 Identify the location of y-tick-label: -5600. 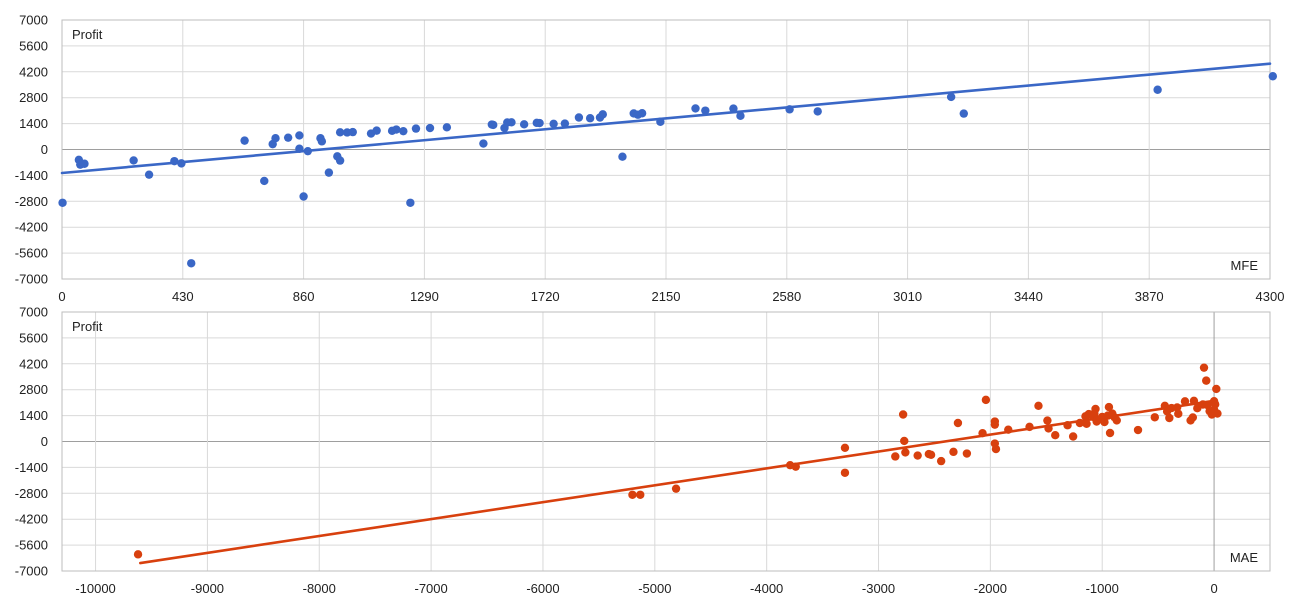
(31, 253).